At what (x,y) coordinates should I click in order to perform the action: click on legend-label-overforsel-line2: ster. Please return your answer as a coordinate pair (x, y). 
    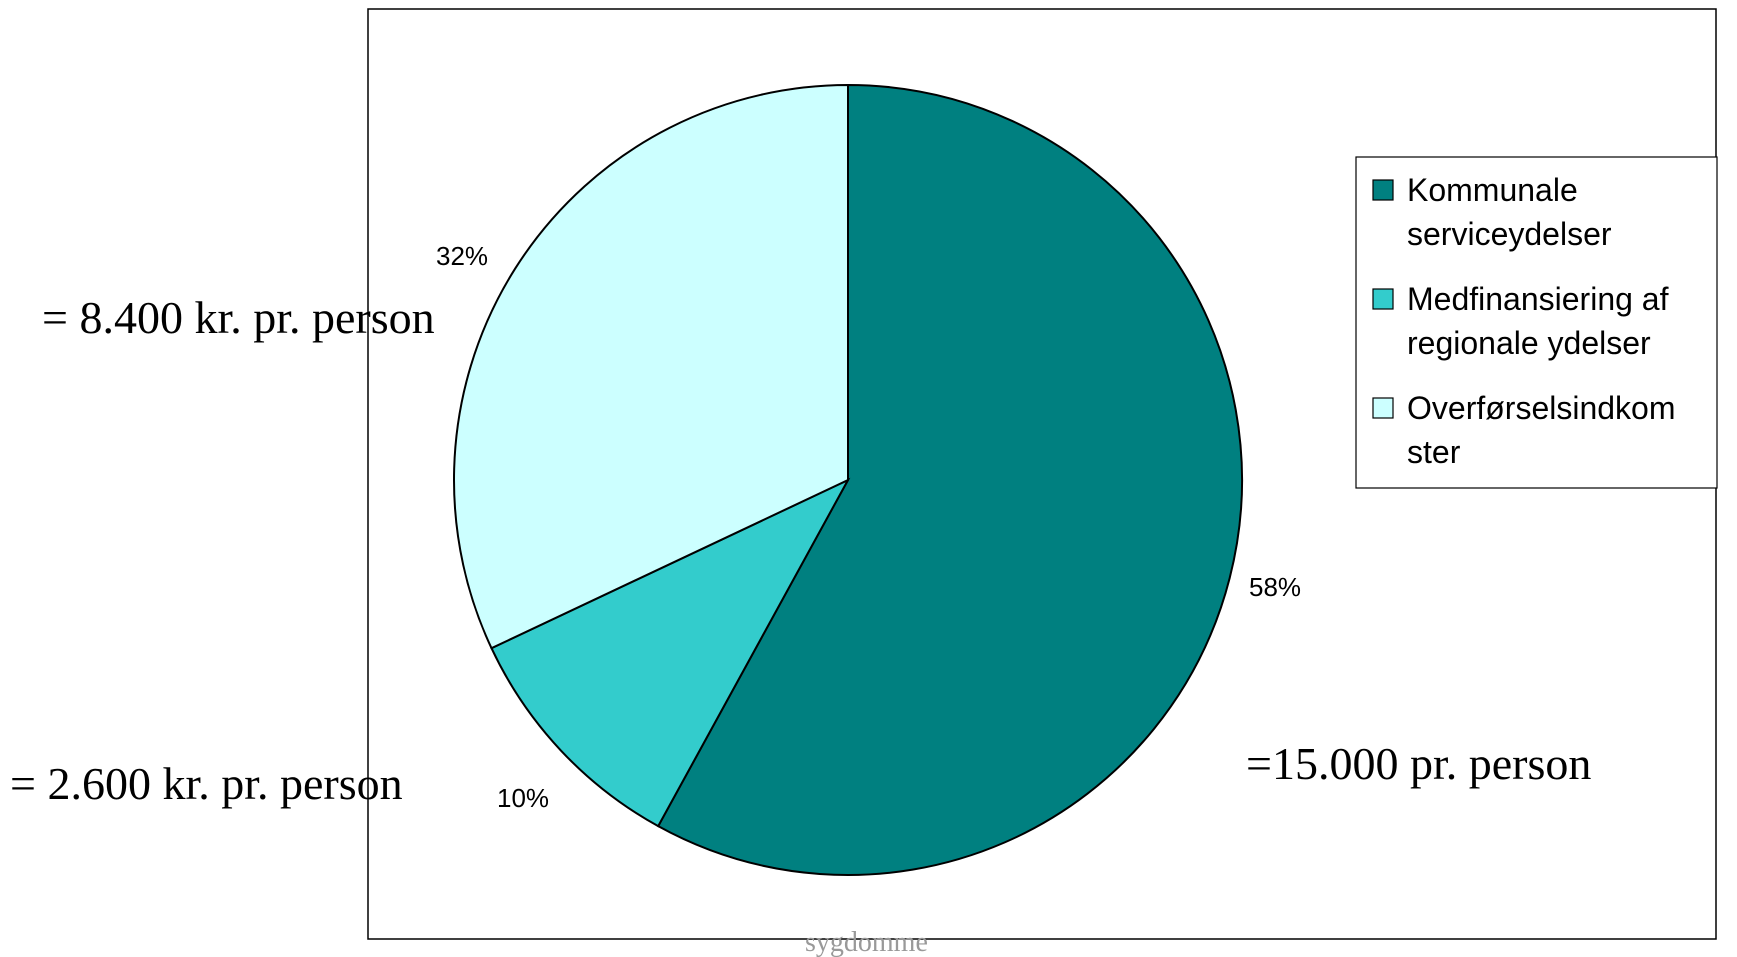
    Looking at the image, I should click on (1434, 452).